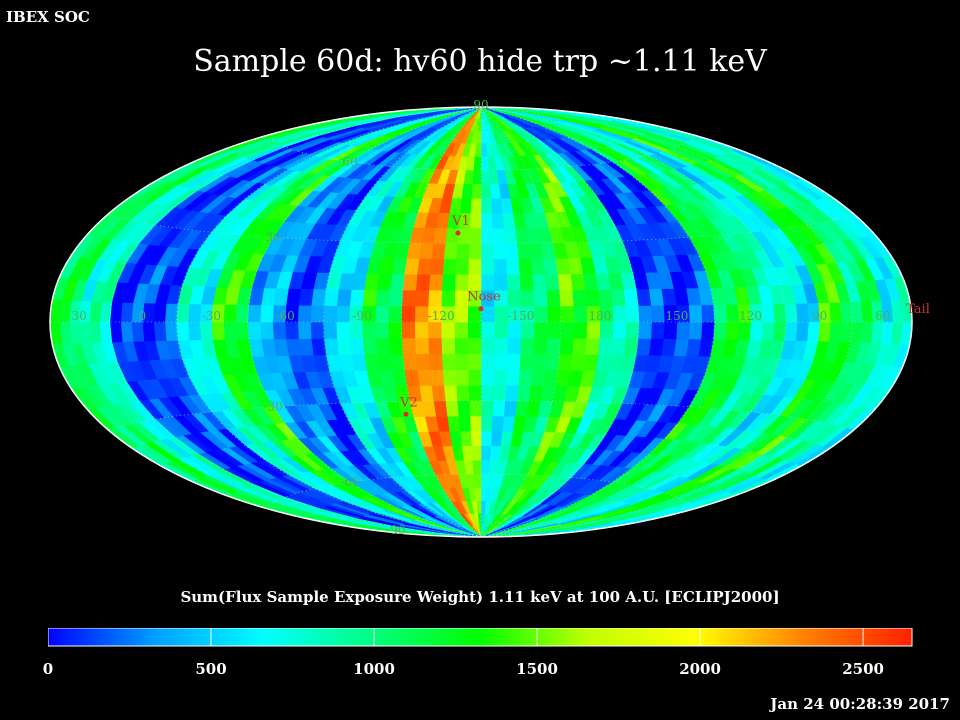  What do you see at coordinates (860, 704) in the screenshot?
I see `timestamp: Jan 24 00:28:39 2017` at bounding box center [860, 704].